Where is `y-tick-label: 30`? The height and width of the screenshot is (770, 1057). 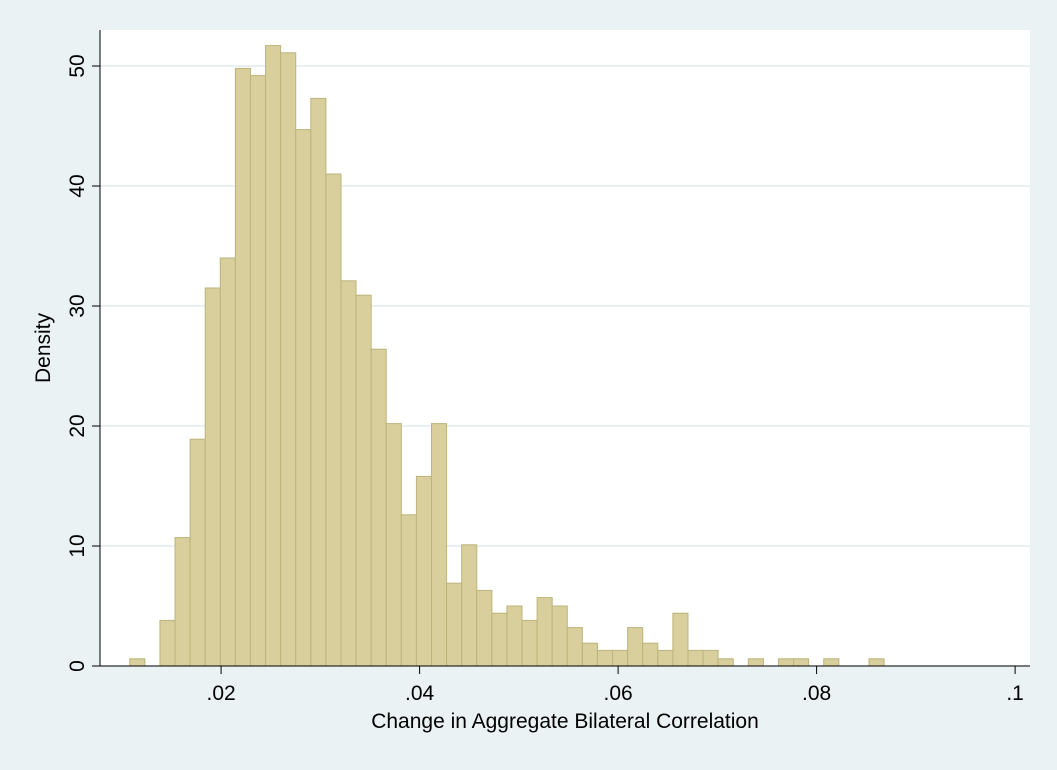 y-tick-label: 30 is located at coordinates (77, 305).